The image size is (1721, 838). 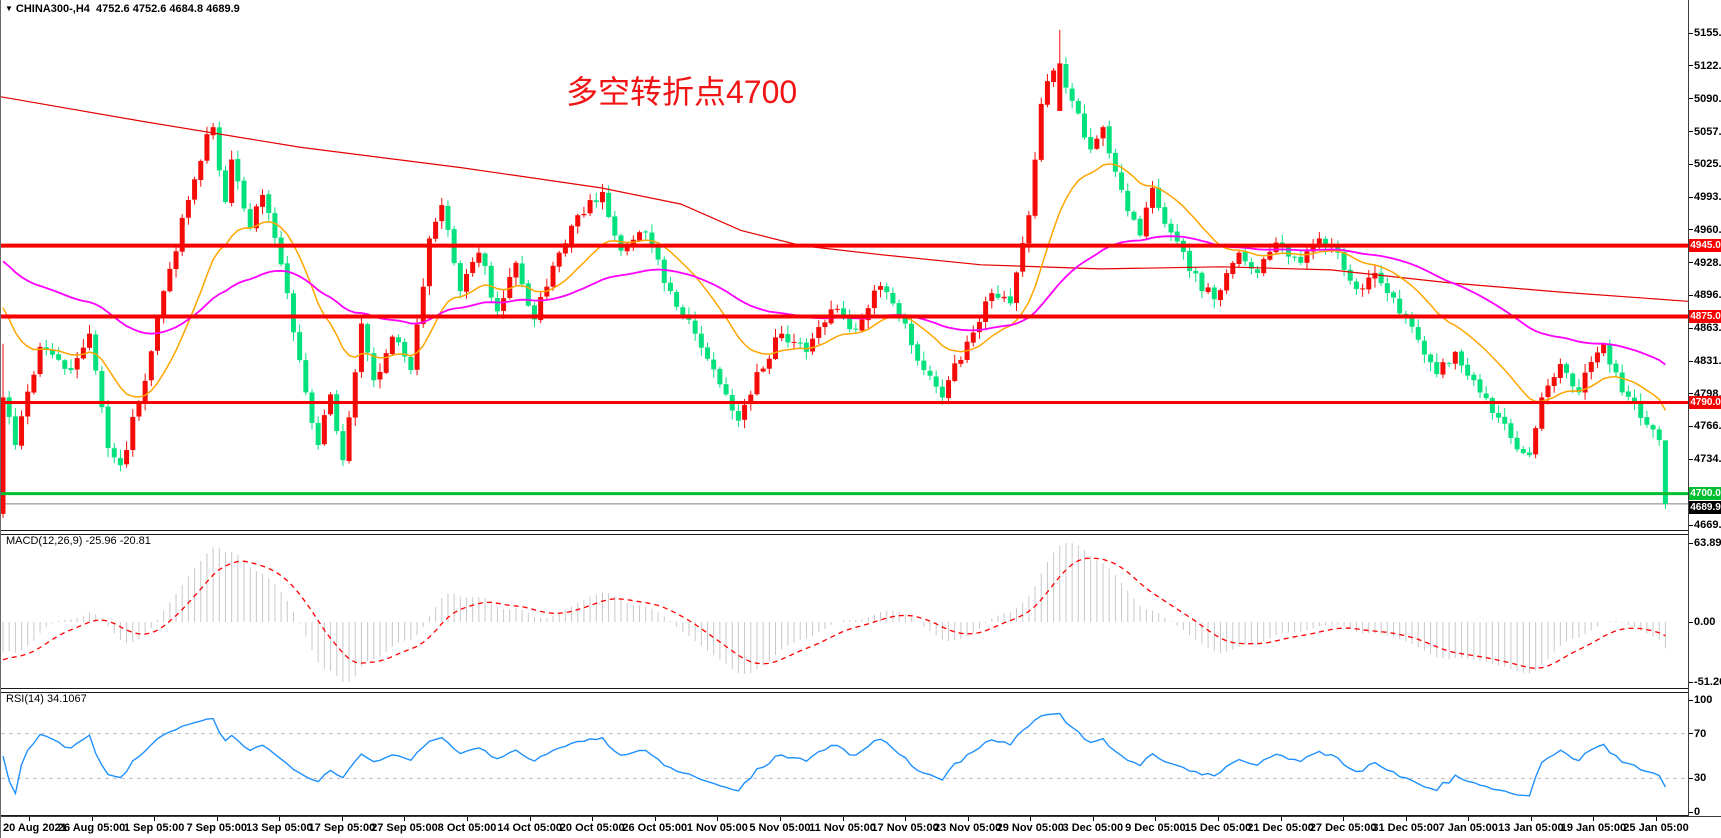 What do you see at coordinates (905, 828) in the screenshot?
I see `time-axis-label: 17 Nov 05:00` at bounding box center [905, 828].